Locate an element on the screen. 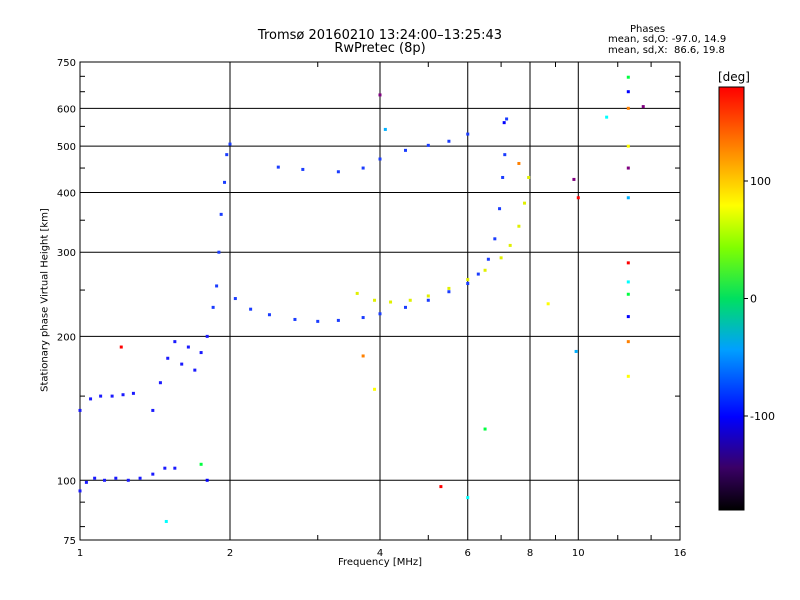 This screenshot has width=800, height=600. x-tick-label: 16 is located at coordinates (680, 553).